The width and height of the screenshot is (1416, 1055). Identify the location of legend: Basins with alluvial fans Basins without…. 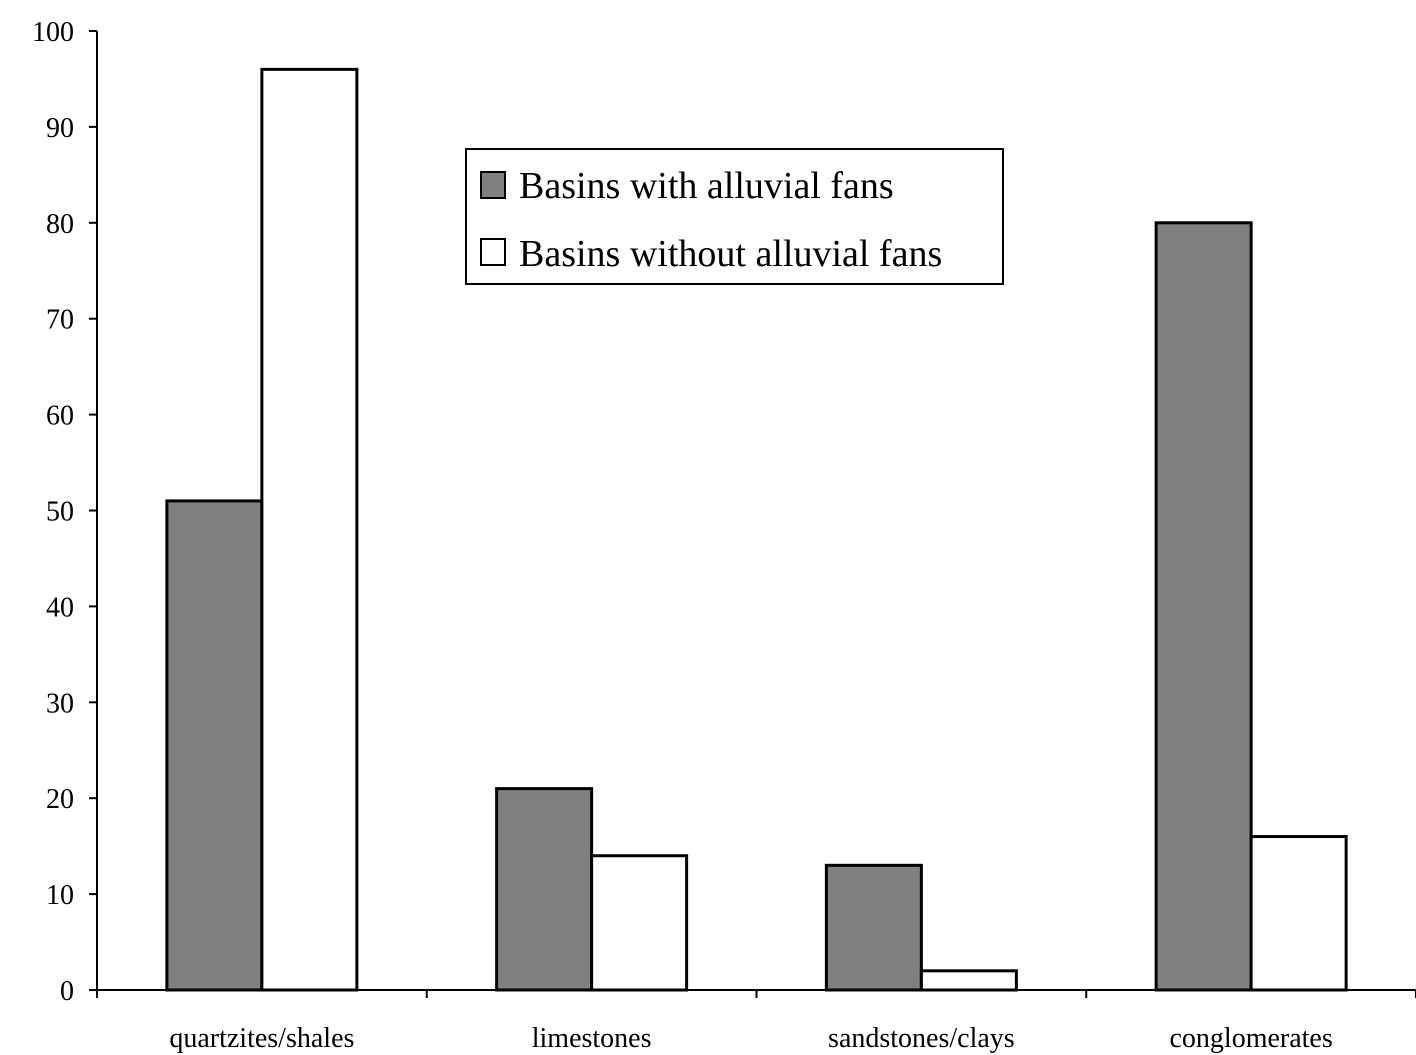
(734, 216).